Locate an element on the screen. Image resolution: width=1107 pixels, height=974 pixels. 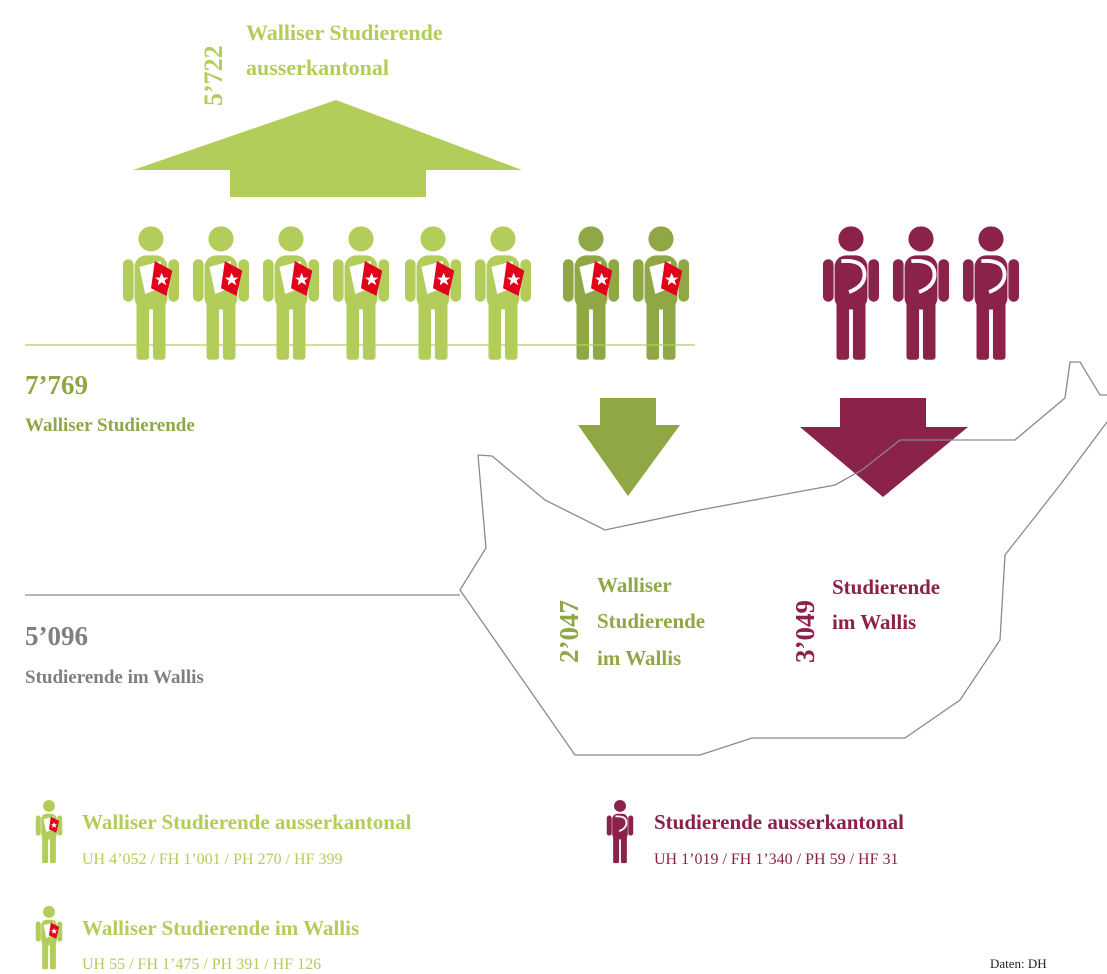
flow-out-label: Walliser Studierende is located at coordinates (344, 32).